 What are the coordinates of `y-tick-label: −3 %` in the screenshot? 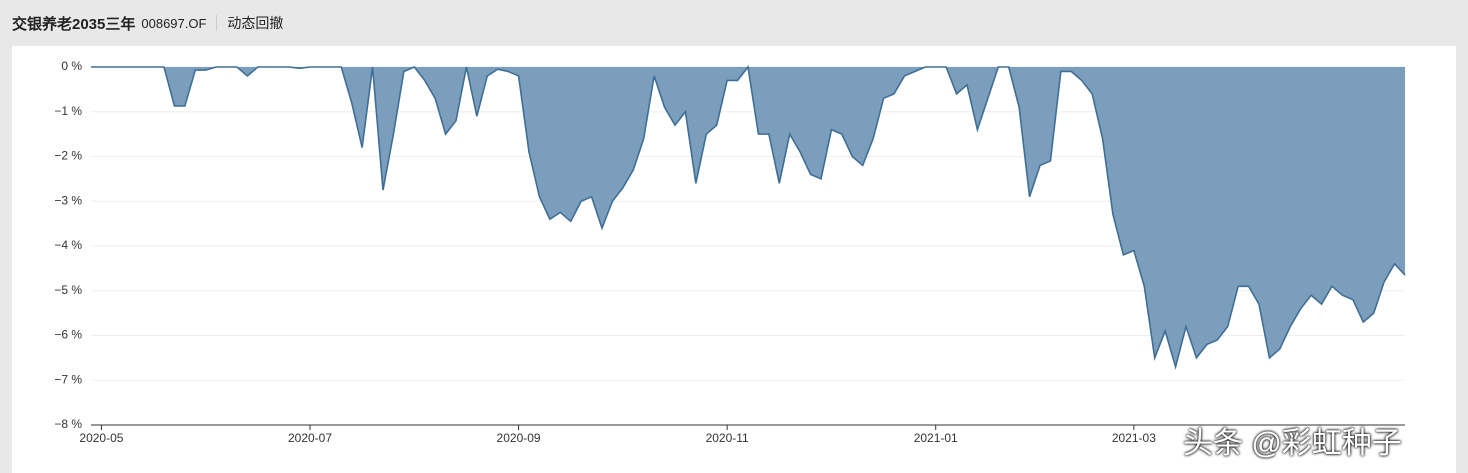 It's located at (68, 200).